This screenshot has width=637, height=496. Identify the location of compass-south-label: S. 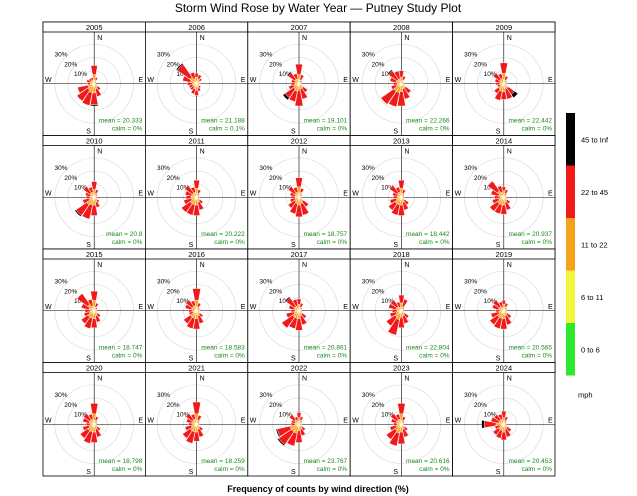
(88, 132).